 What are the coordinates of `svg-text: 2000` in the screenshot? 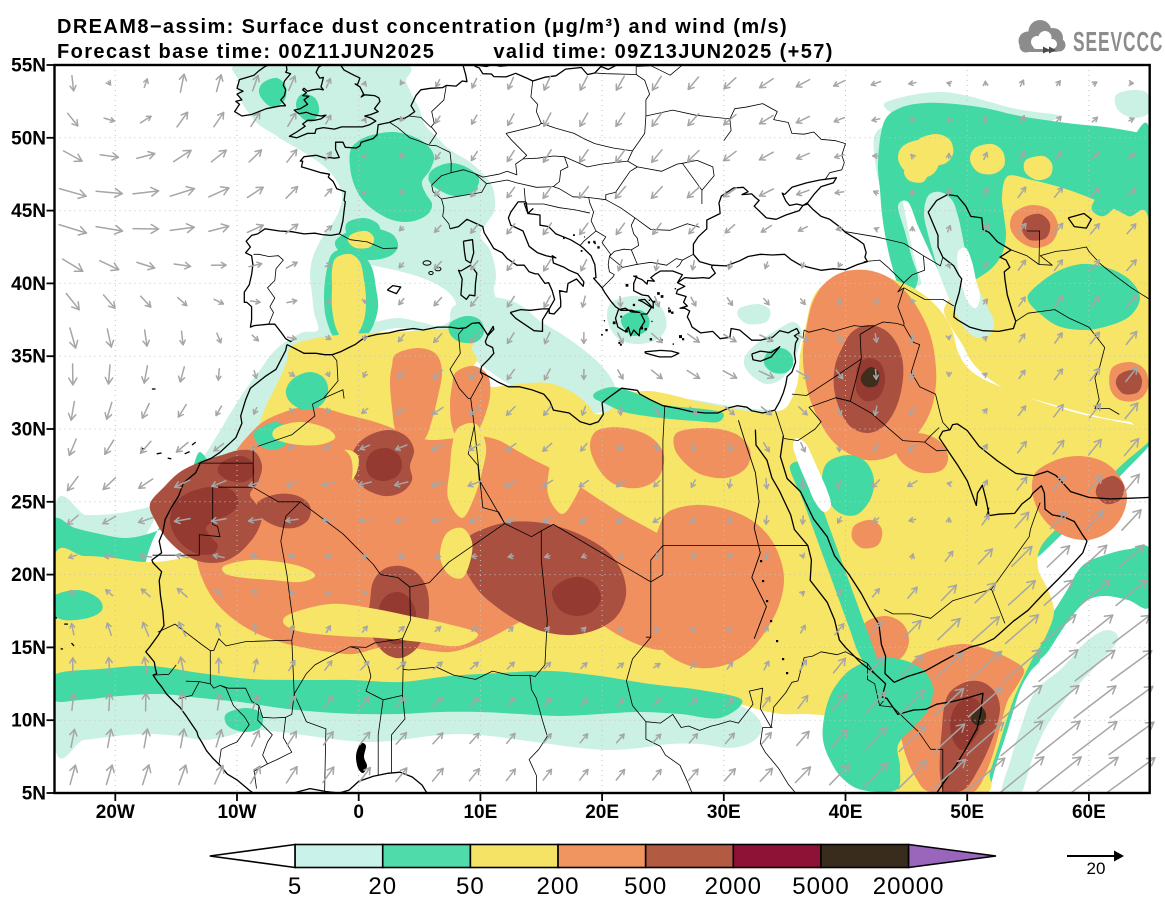 It's located at (733, 886).